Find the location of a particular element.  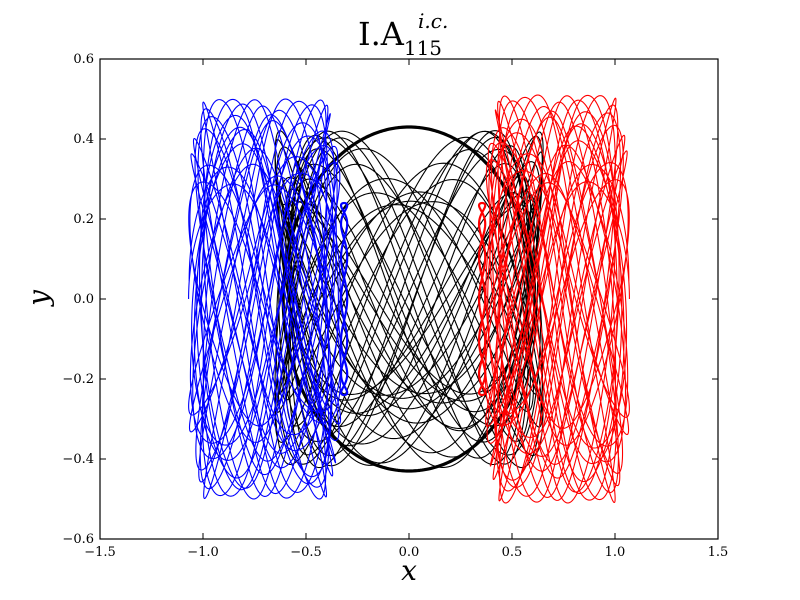

x-tick-label: 0.0 is located at coordinates (409, 552).